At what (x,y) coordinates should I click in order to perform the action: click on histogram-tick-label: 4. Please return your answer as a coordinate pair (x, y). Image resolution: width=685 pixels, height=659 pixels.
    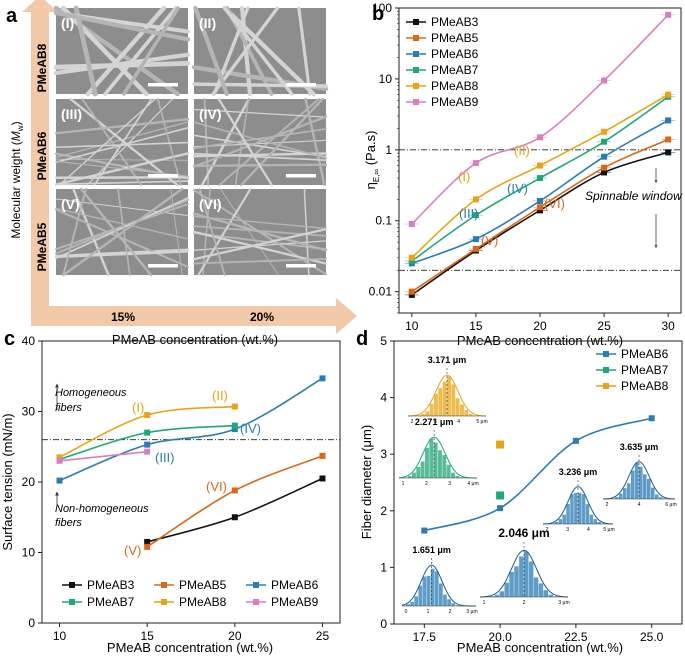
    Looking at the image, I should click on (639, 505).